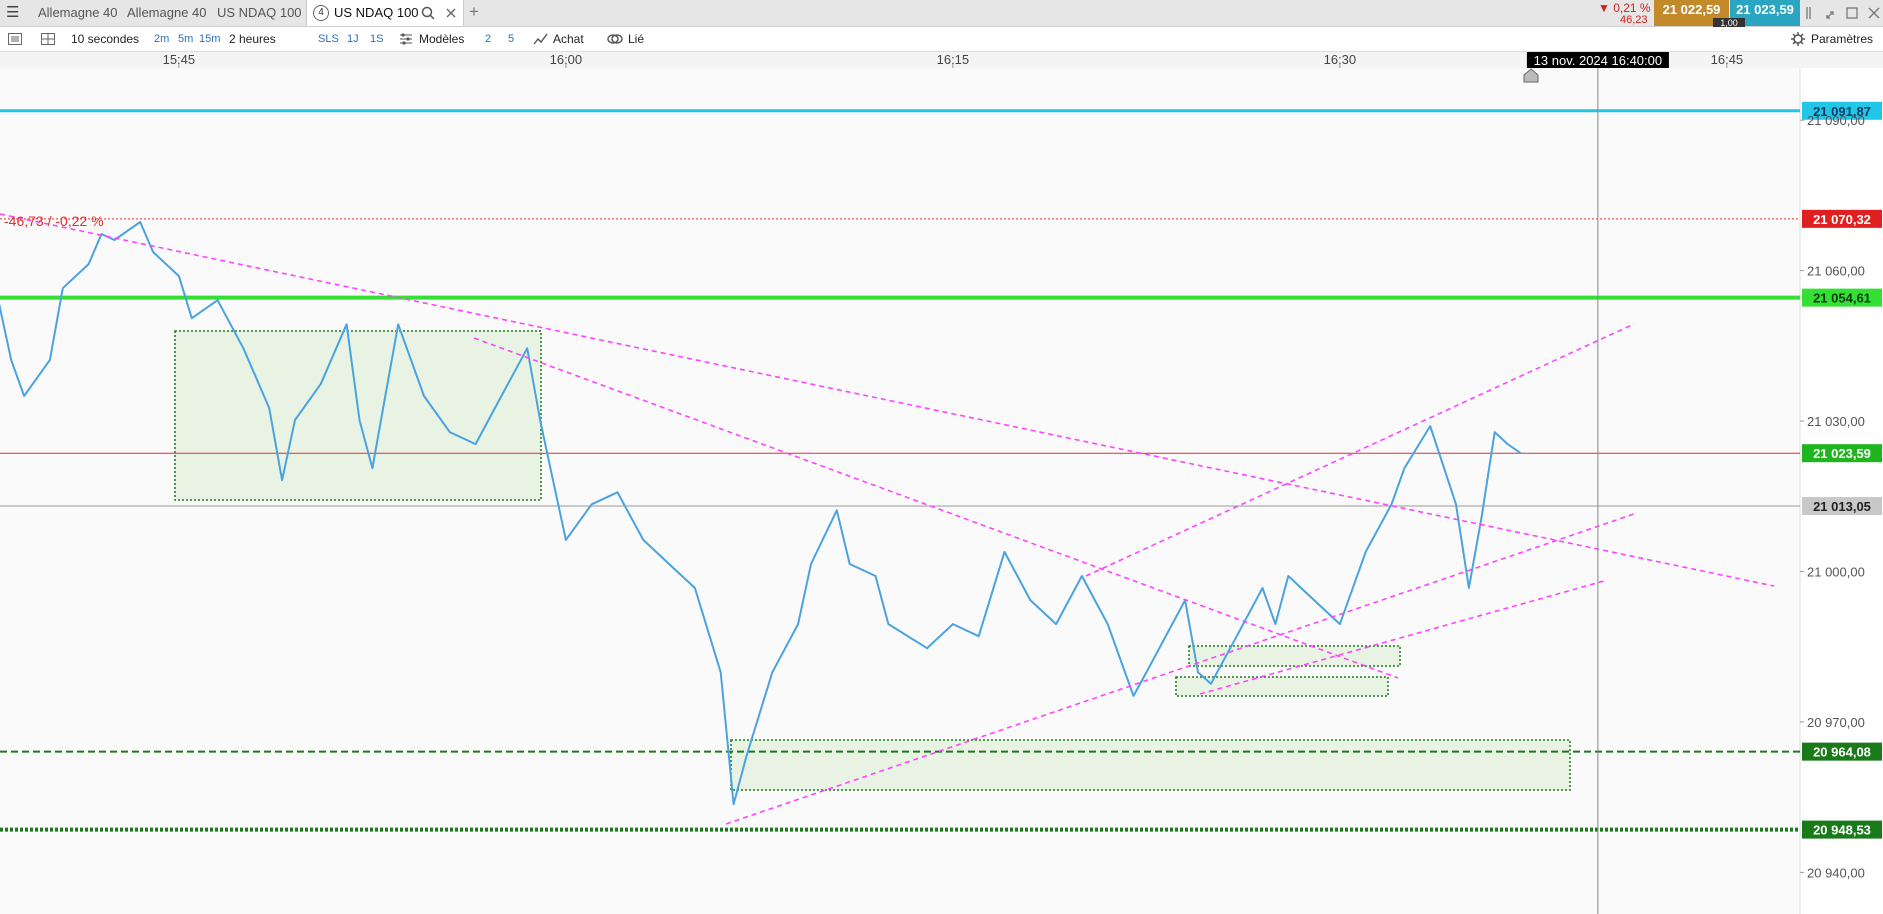 This screenshot has height=914, width=1883. I want to click on quick-range: SLS, so click(328, 39).